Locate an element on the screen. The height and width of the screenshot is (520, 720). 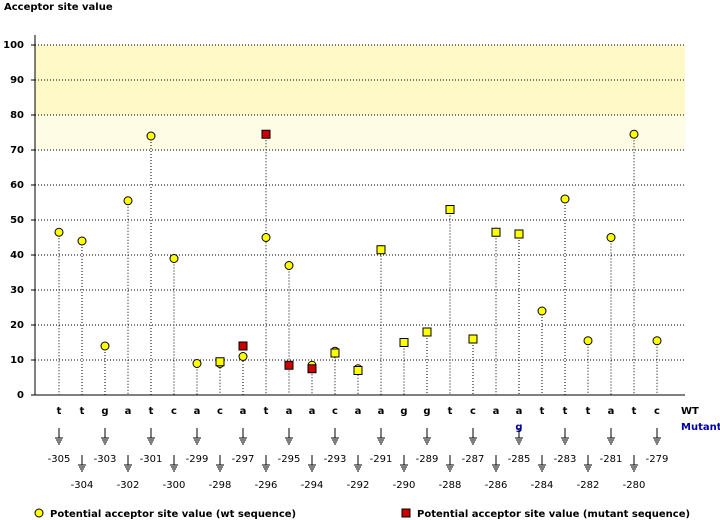
y-axis-label: Acceptor site value is located at coordinates (58, 7).